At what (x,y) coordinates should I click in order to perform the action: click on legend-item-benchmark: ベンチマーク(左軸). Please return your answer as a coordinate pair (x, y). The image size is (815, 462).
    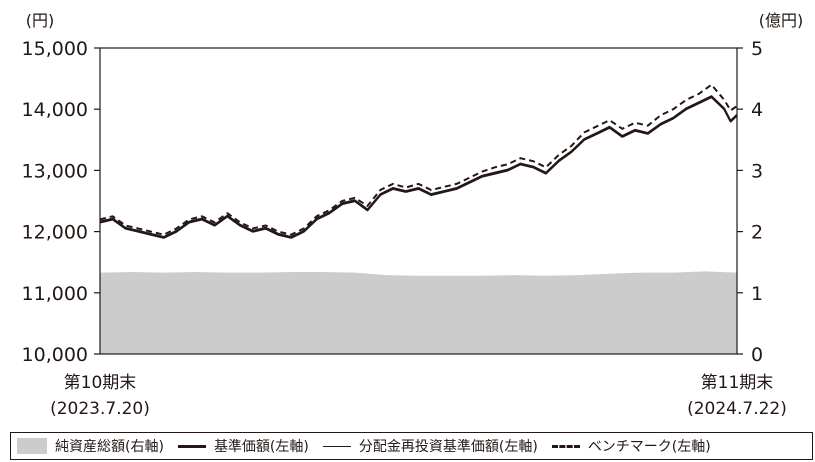
    Looking at the image, I should click on (624, 446).